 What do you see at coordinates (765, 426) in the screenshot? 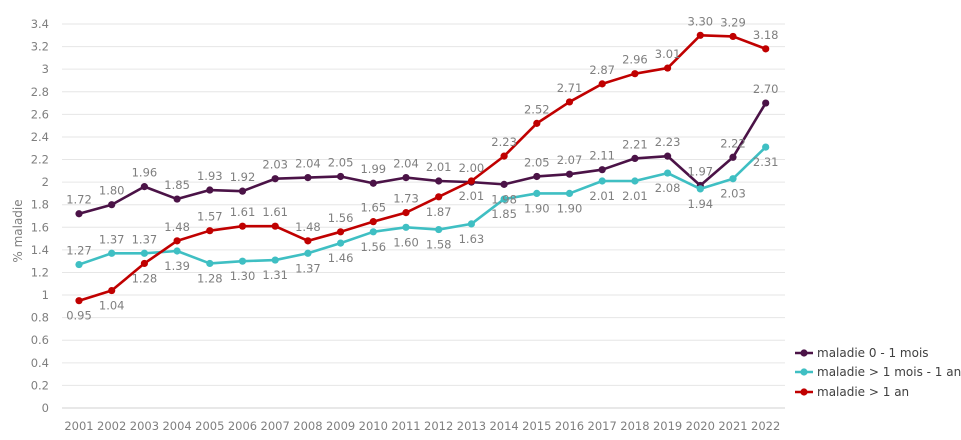
I see `x-tick-label: 2022` at bounding box center [765, 426].